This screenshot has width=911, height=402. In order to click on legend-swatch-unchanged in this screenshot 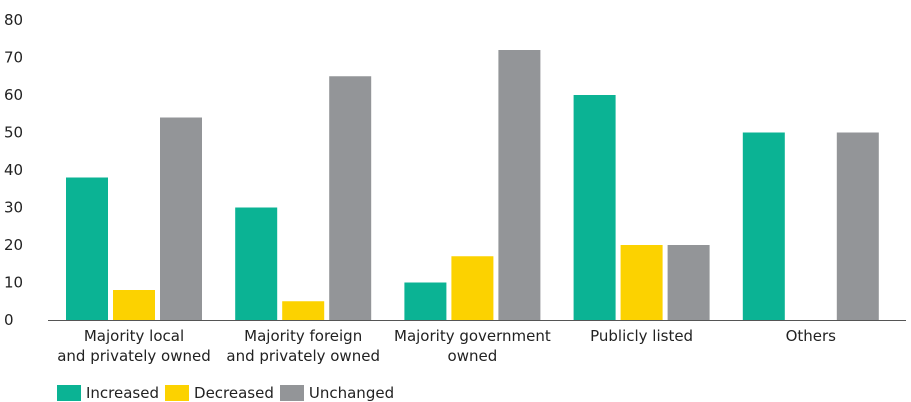, I will do `click(291, 393)`.